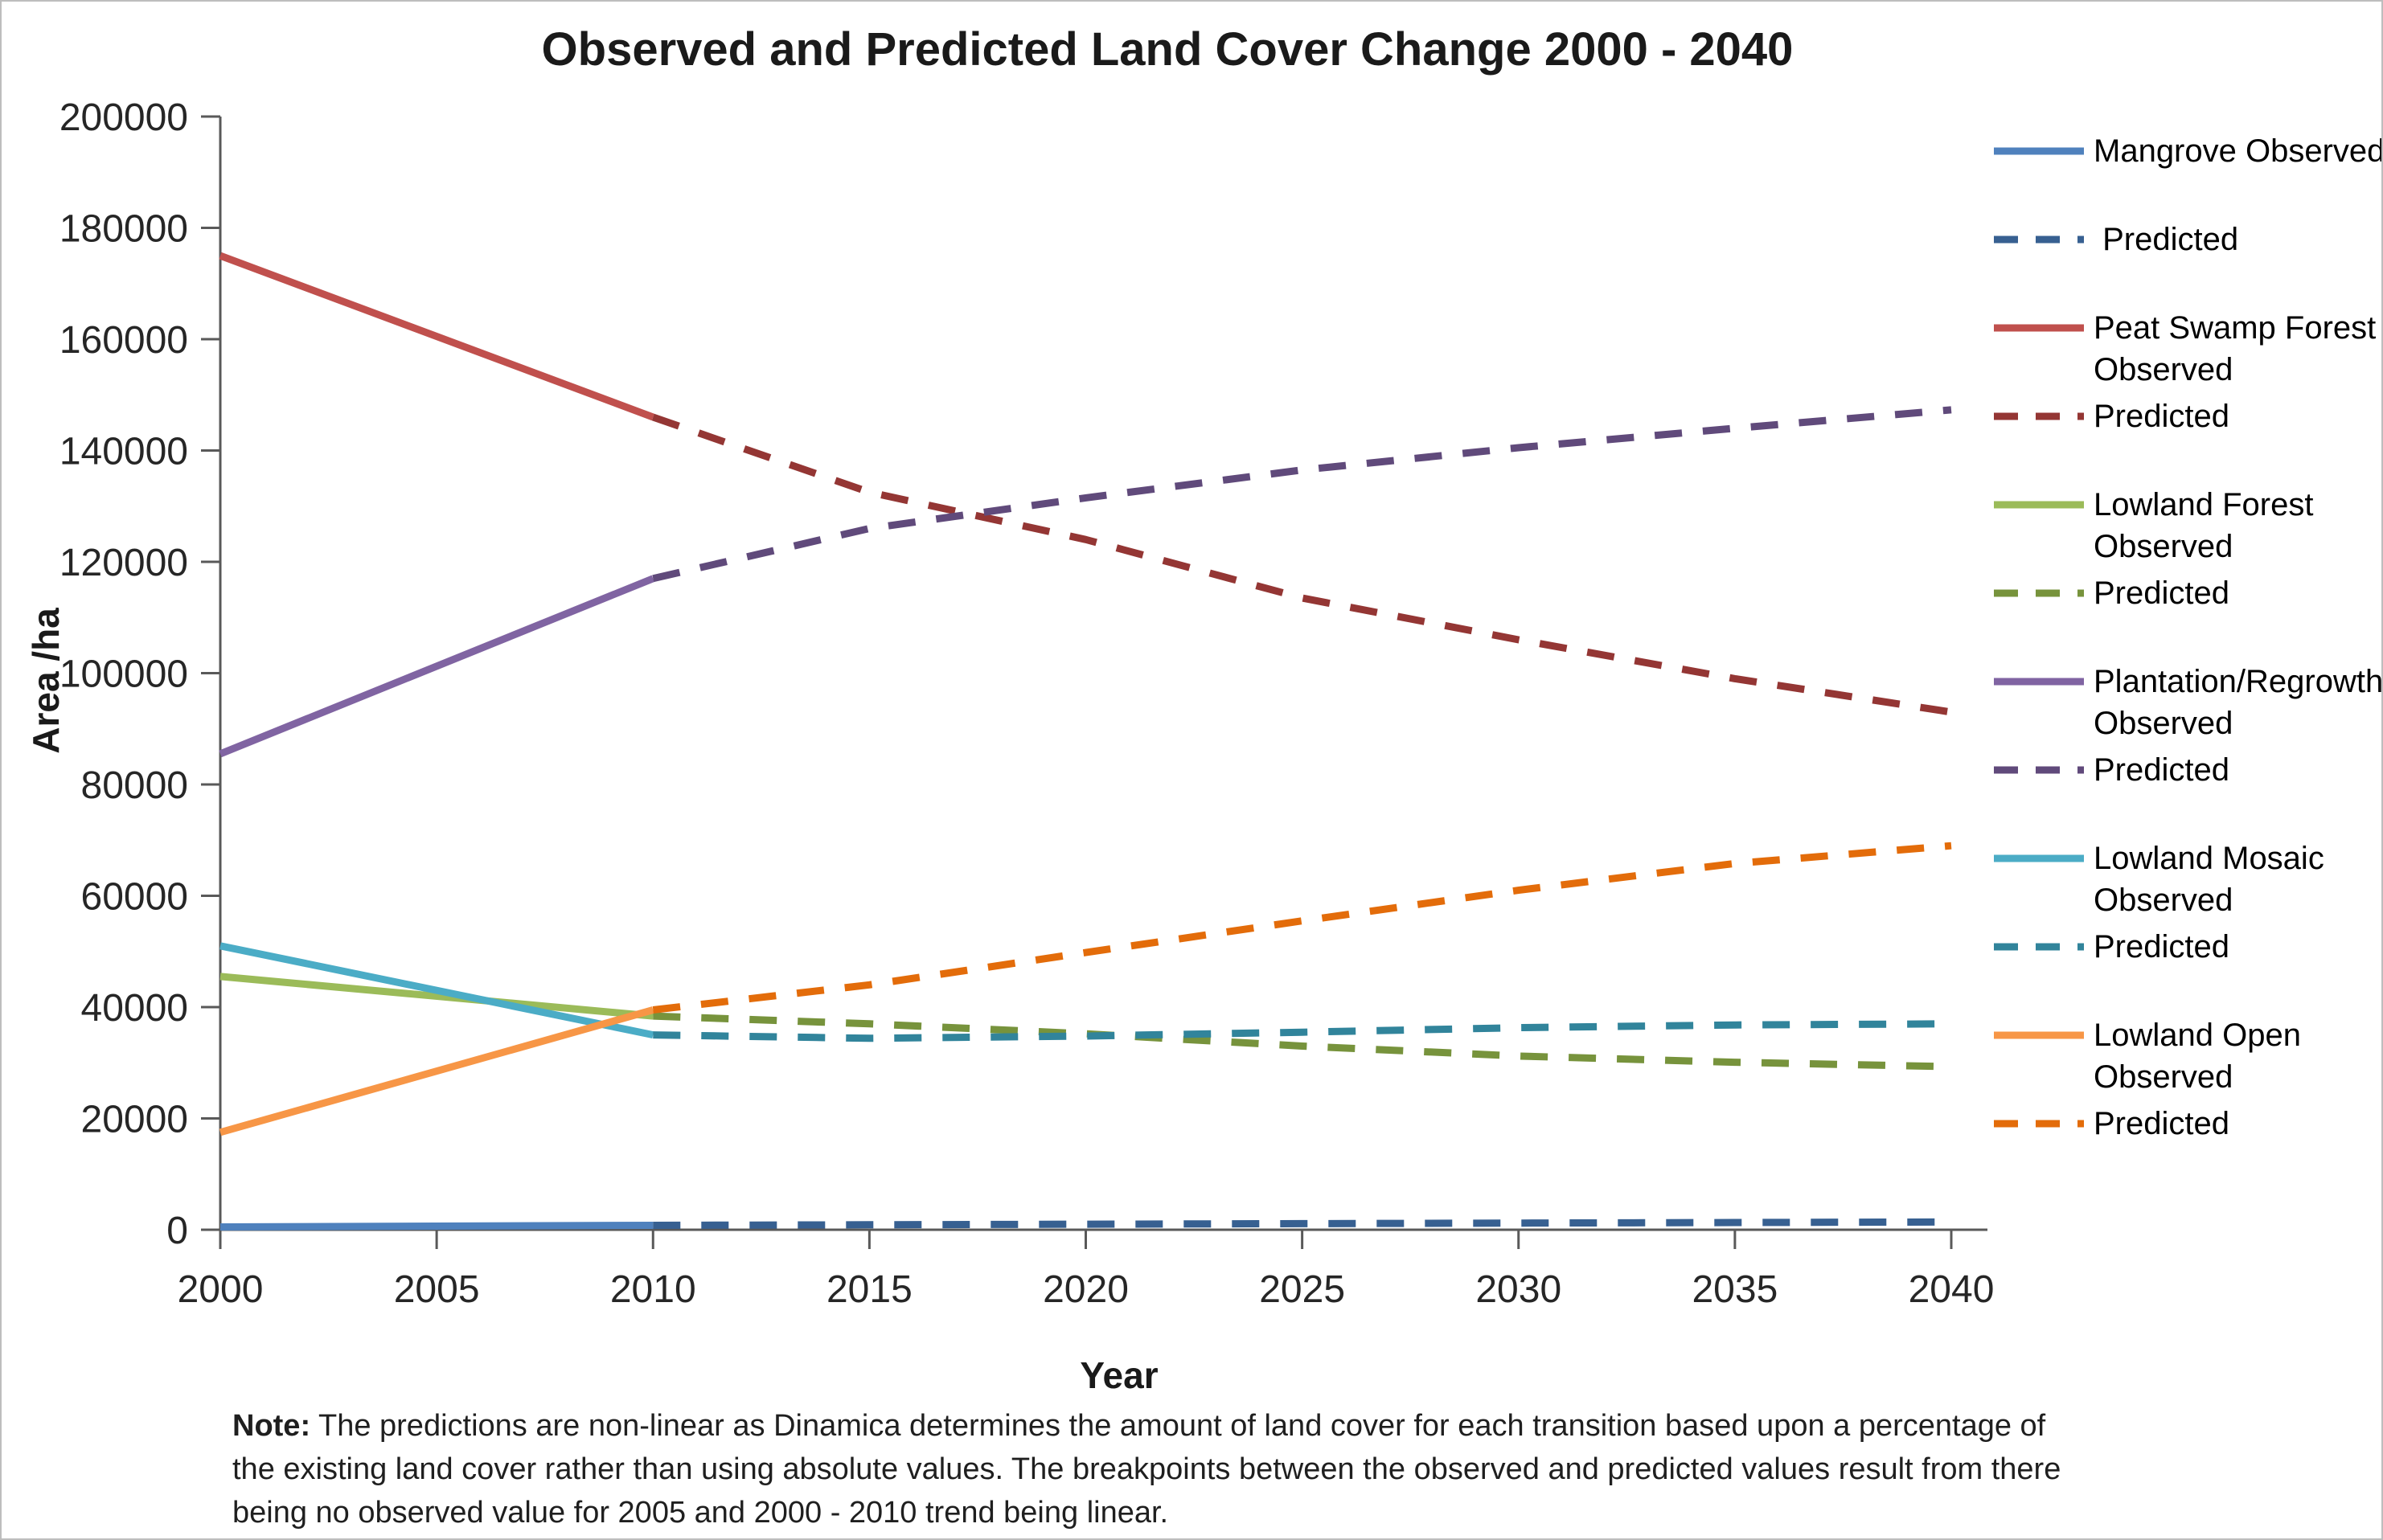 This screenshot has width=2383, height=1540. I want to click on y-axis-title: Area /ha, so click(46, 681).